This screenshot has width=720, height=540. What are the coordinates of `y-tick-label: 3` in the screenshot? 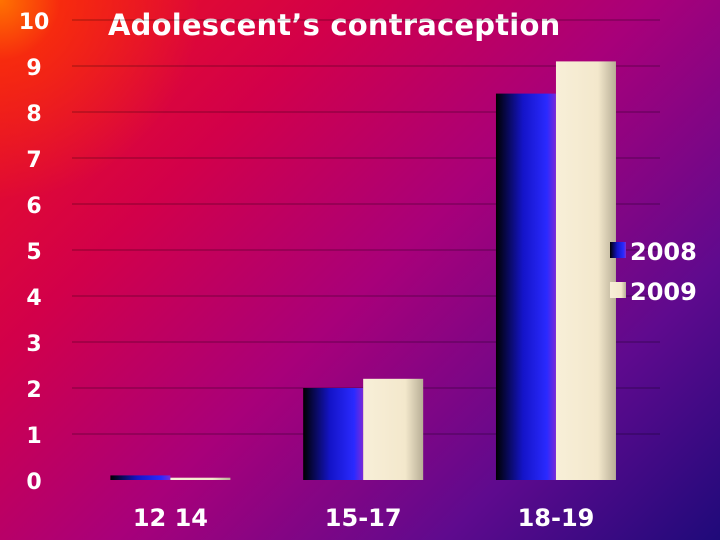 It's located at (33, 344).